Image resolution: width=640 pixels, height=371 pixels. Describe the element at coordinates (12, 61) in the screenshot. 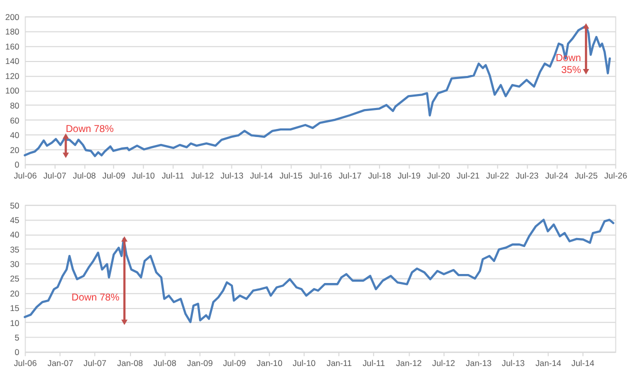

I see `y-tick-label: 140` at that location.